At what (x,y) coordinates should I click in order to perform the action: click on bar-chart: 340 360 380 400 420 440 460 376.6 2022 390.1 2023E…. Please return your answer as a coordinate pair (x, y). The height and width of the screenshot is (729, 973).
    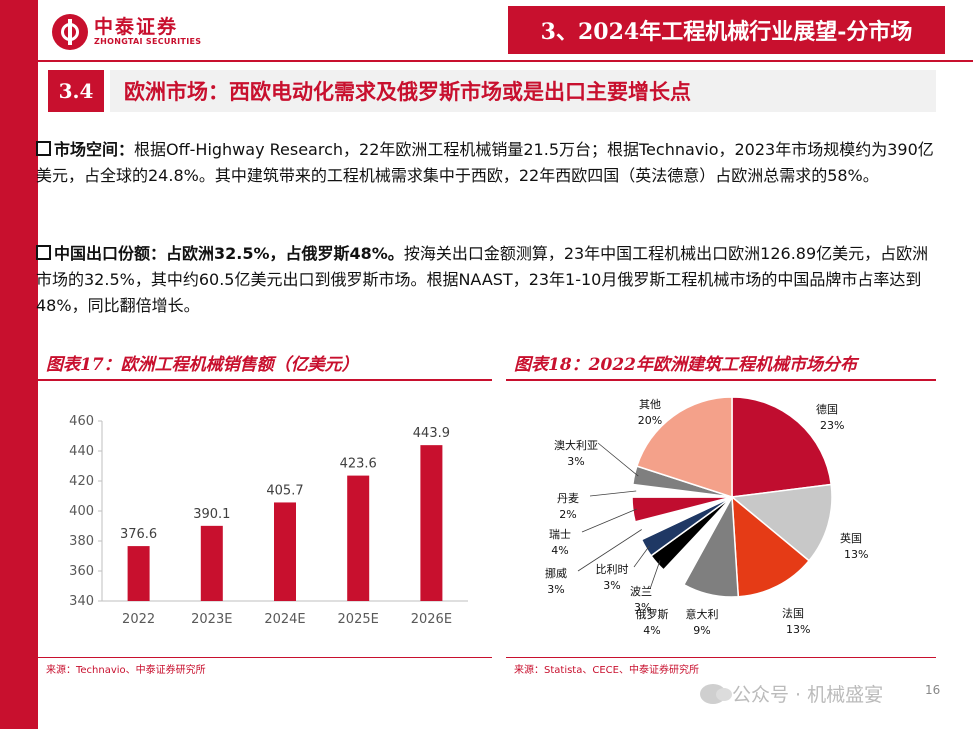
    Looking at the image, I should click on (268, 520).